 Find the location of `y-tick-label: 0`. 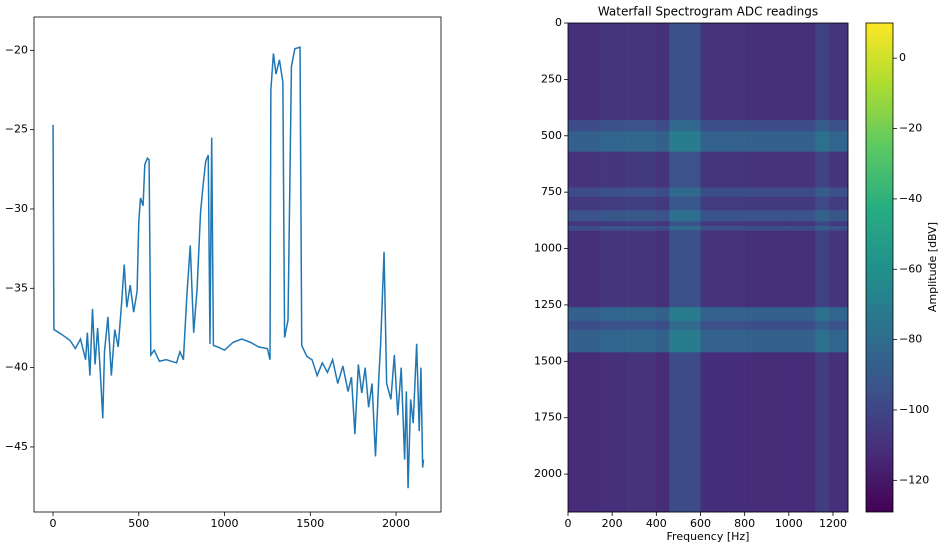

y-tick-label: 0 is located at coordinates (558, 22).